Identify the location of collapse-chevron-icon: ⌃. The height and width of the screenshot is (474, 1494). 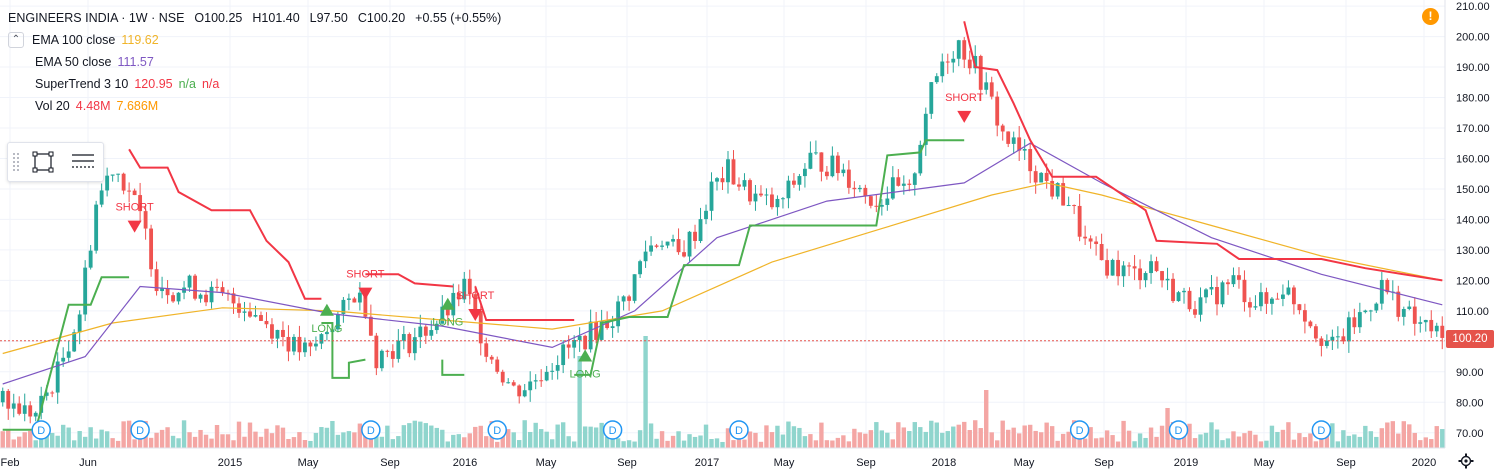
(16, 40).